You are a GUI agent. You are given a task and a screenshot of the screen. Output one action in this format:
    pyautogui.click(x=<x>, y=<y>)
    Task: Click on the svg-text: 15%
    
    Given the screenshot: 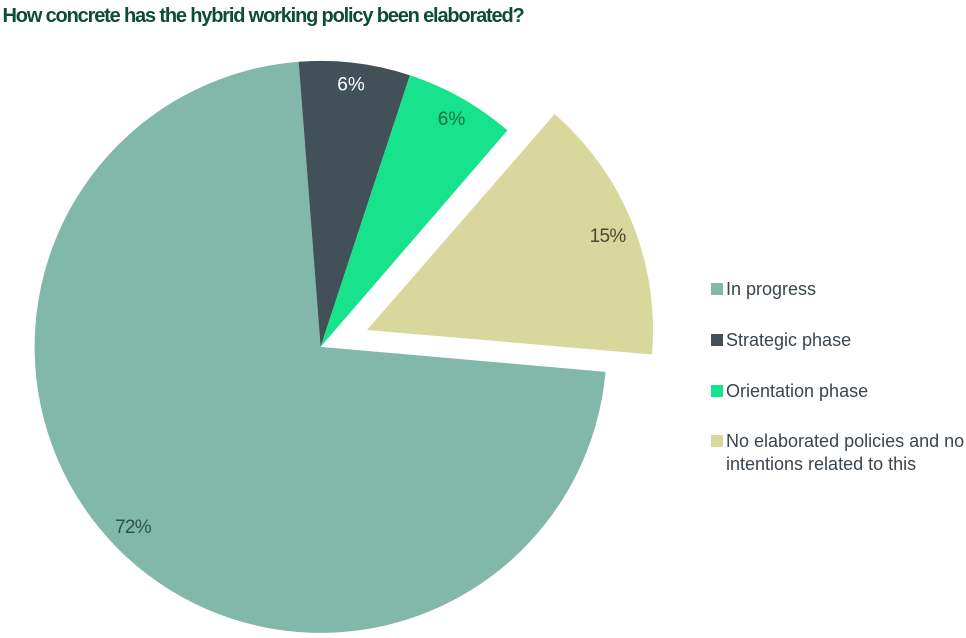 What is the action you would take?
    pyautogui.click(x=608, y=236)
    